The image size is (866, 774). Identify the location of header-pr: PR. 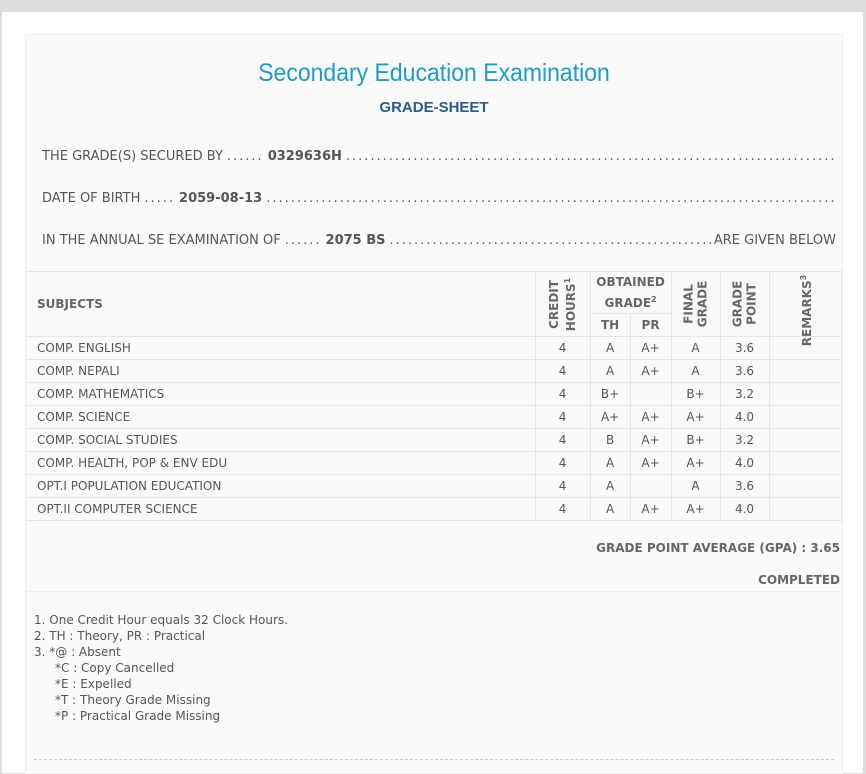
(650, 325).